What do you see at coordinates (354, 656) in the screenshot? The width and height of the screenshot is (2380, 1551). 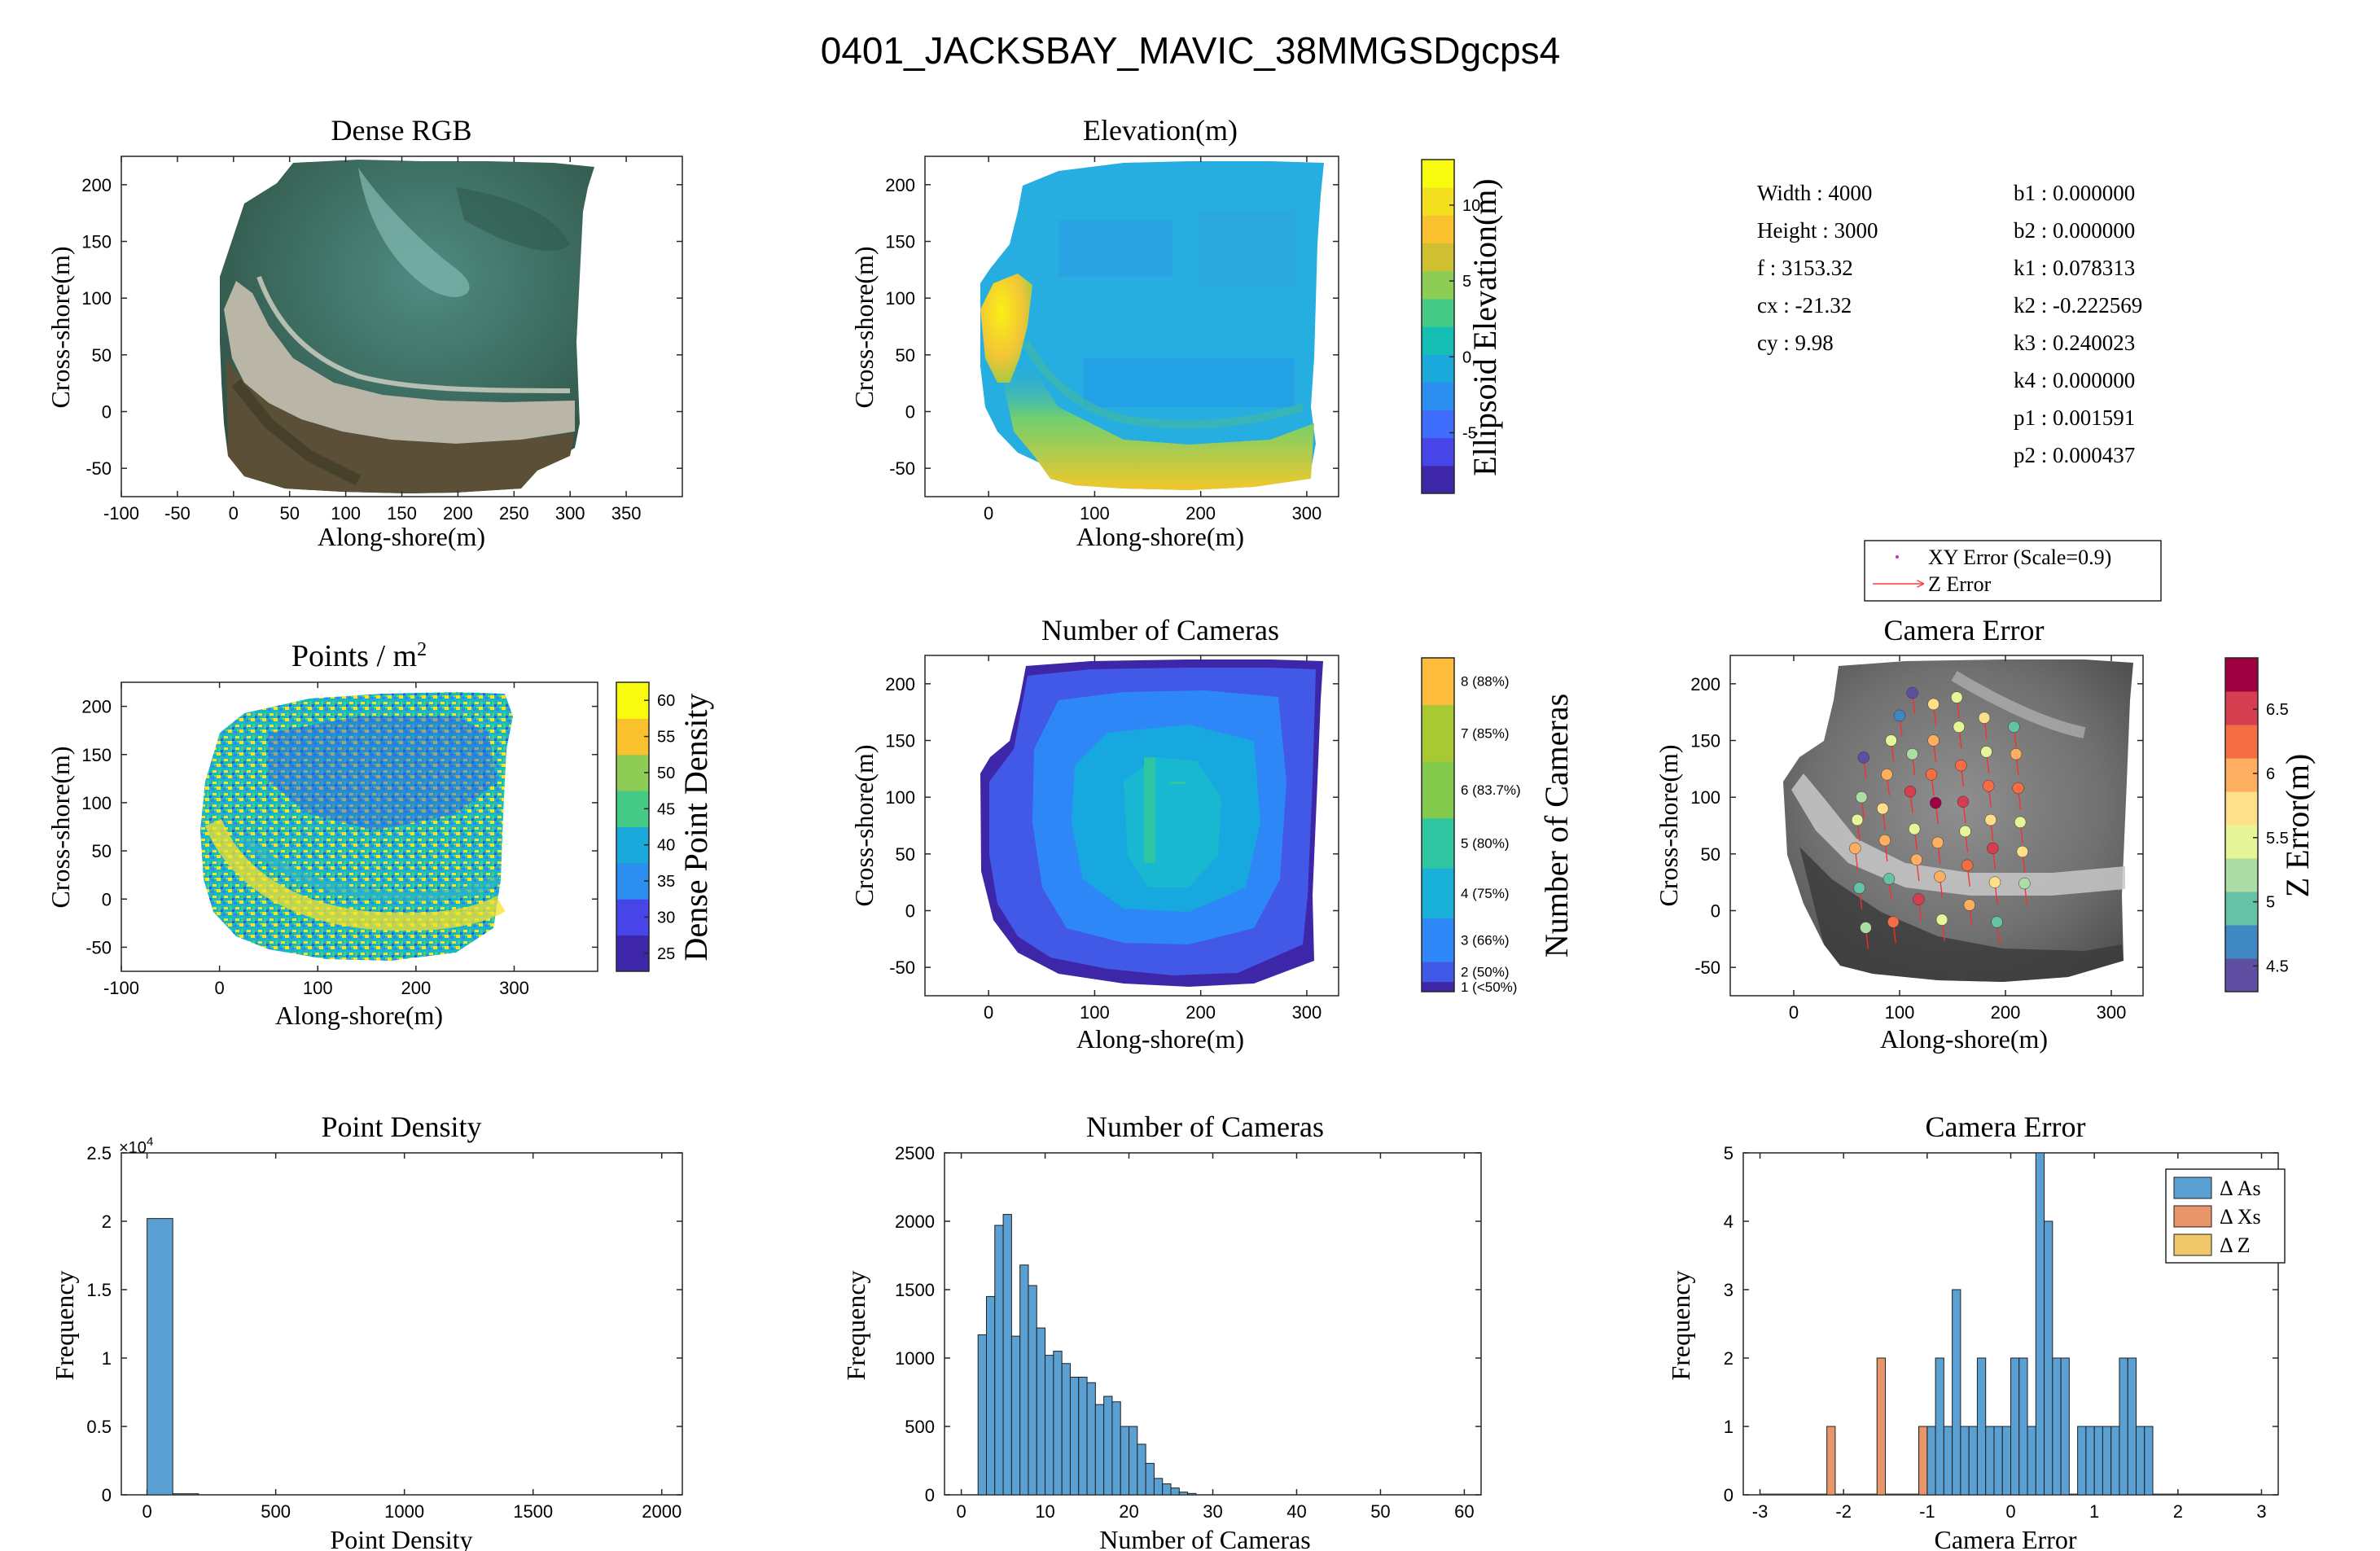 I see `points-density-title-text: Points / m` at bounding box center [354, 656].